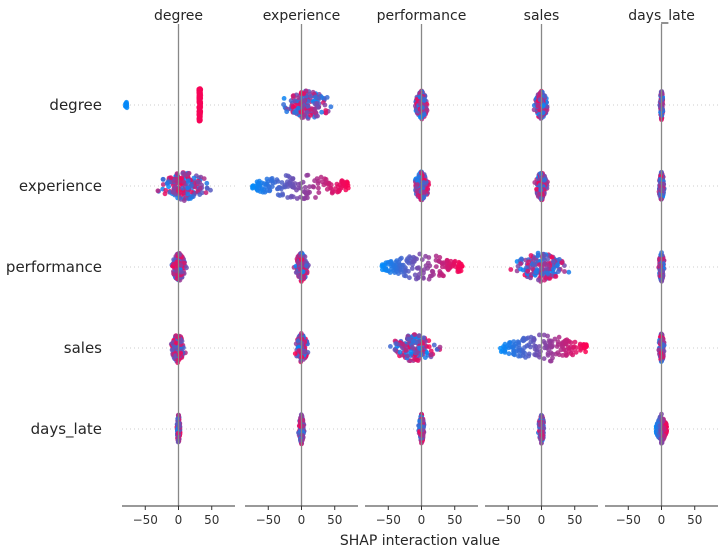 This screenshot has width=720, height=555. I want to click on x-tick-label: −50, so click(628, 520).